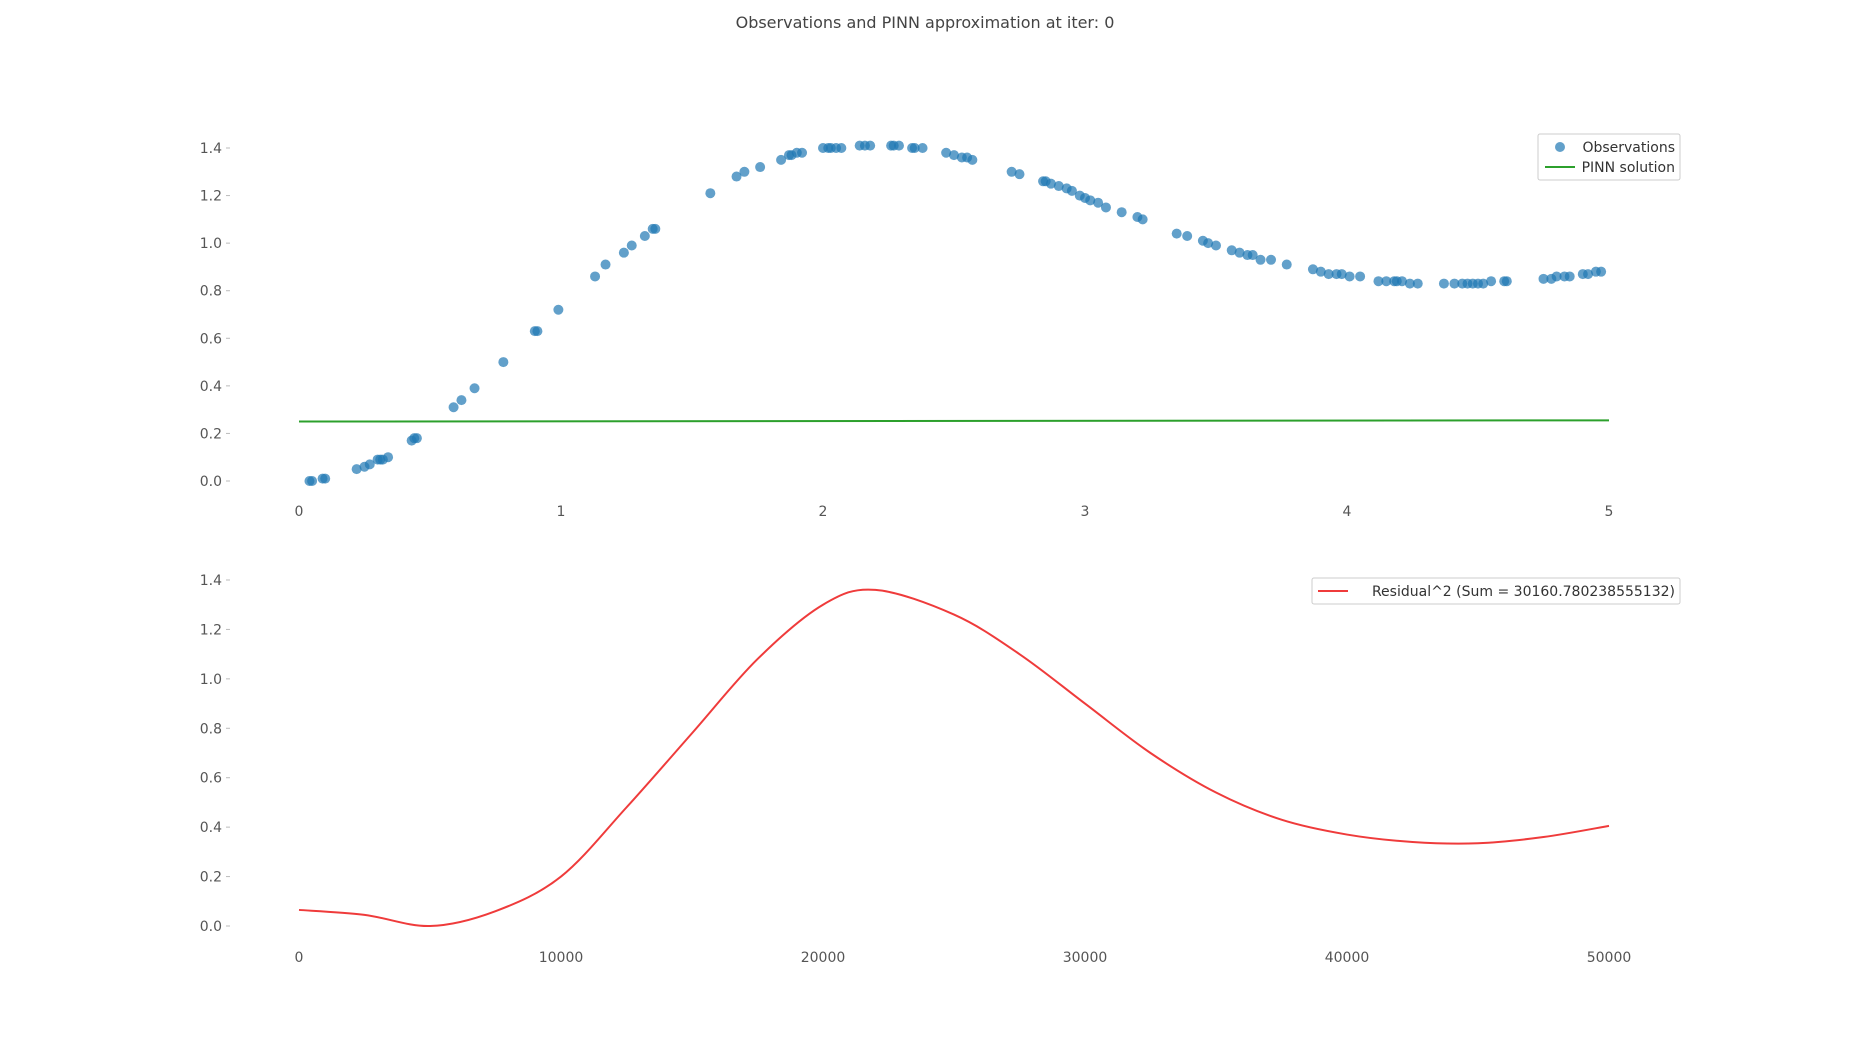  Describe the element at coordinates (211, 149) in the screenshot. I see `y-tick-label: 1.4` at that location.